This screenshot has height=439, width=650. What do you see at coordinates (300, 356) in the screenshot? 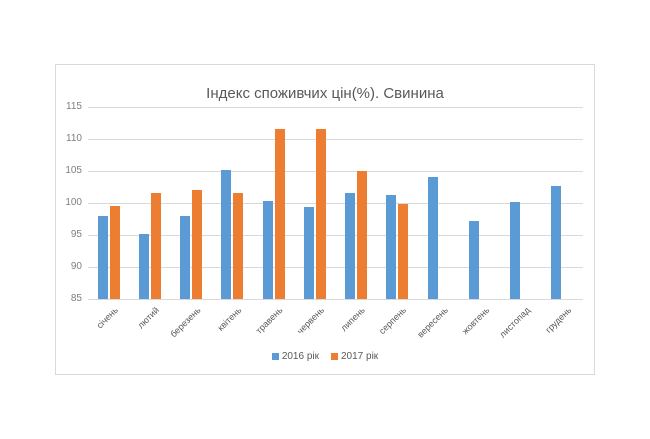
I see `legend-label: 2016 рік` at bounding box center [300, 356].